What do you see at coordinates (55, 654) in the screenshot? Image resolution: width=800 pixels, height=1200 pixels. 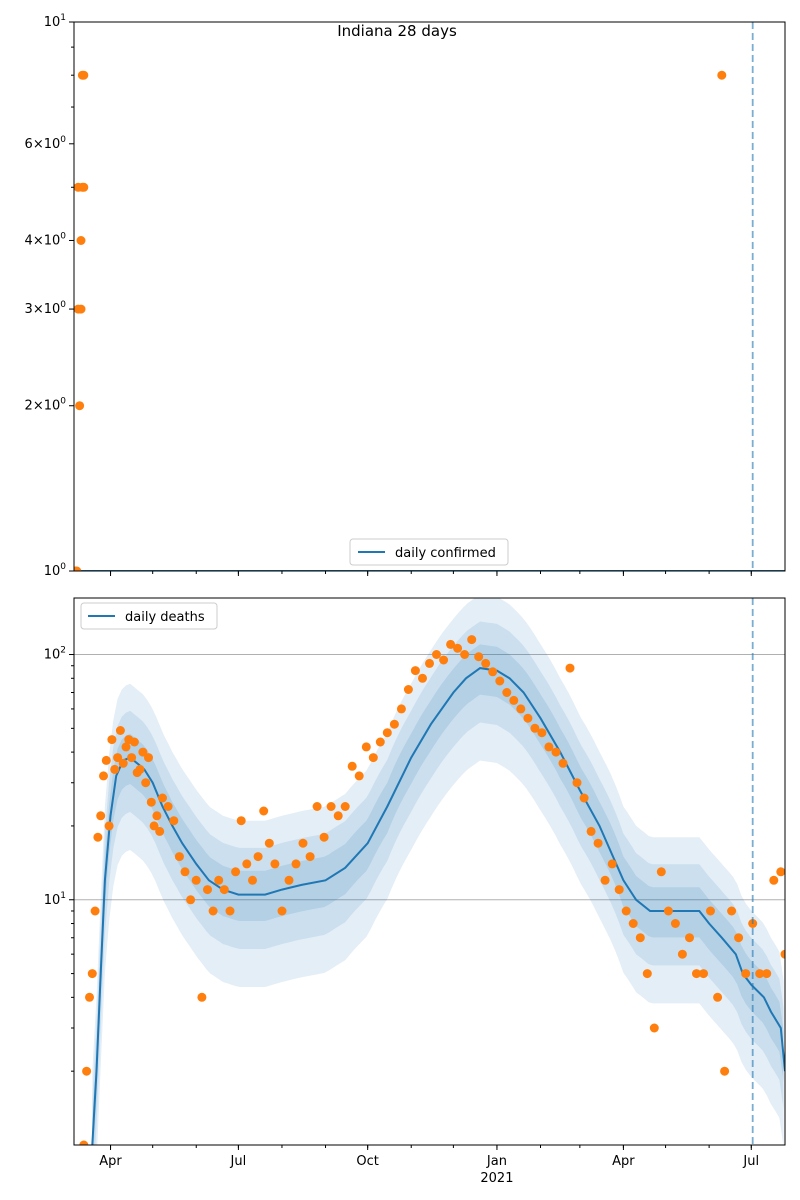 I see `y-tick-label: 10²` at bounding box center [55, 654].